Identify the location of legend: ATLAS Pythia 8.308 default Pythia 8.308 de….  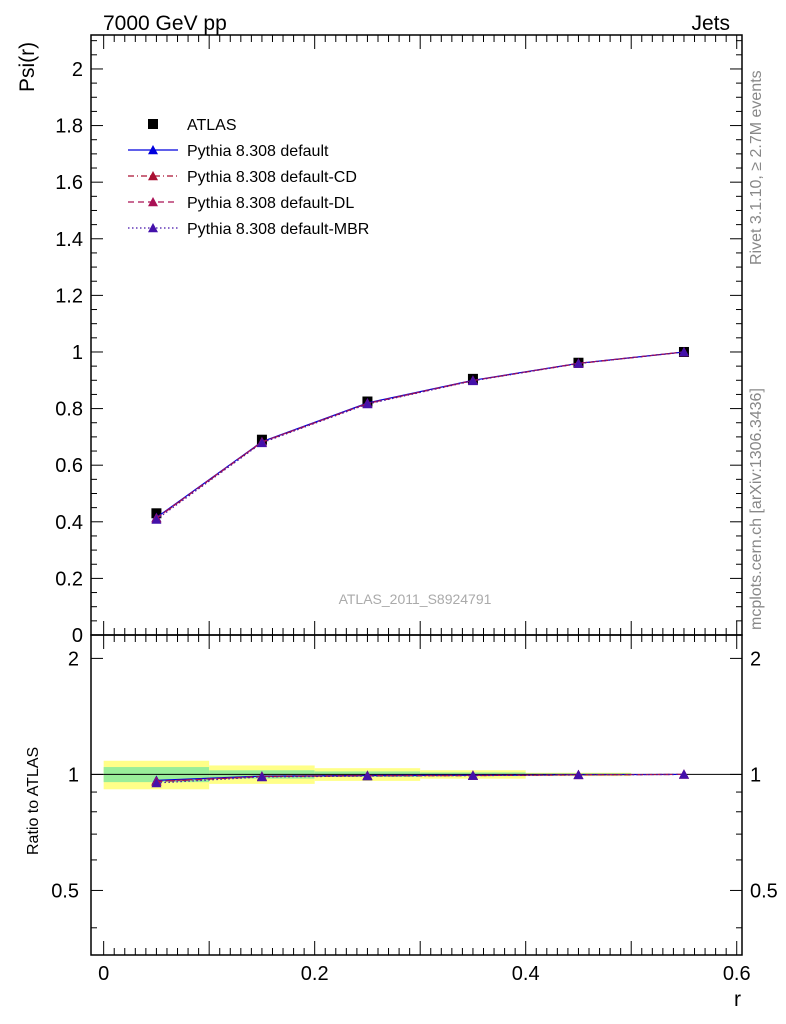
(248, 177).